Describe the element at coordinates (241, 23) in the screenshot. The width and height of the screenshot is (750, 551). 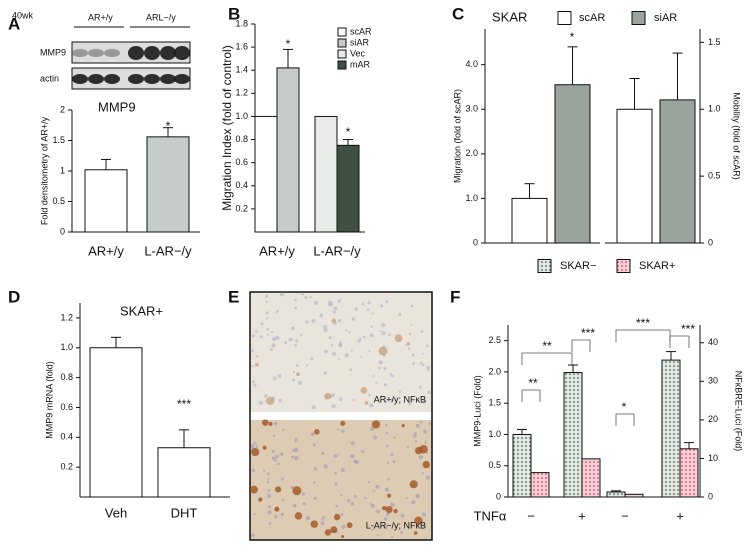
I see `y-tick-label: 1.8` at that location.